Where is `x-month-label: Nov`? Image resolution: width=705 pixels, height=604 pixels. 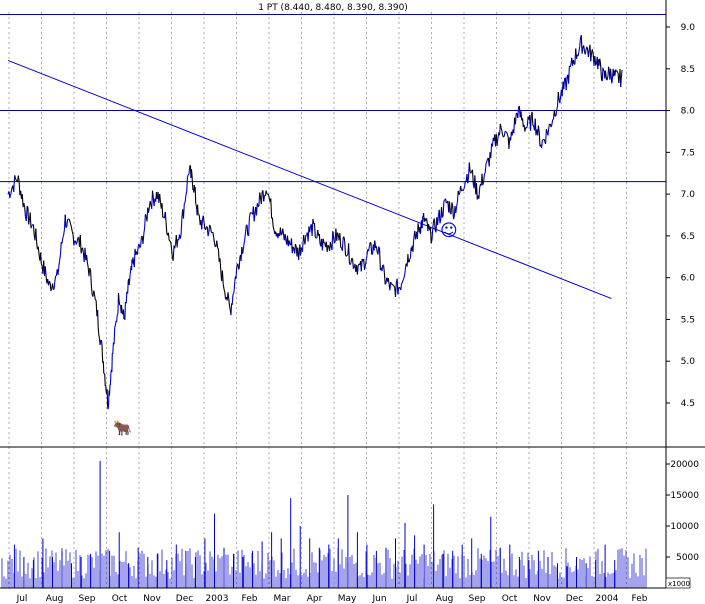 x-month-label: Nov is located at coordinates (152, 599).